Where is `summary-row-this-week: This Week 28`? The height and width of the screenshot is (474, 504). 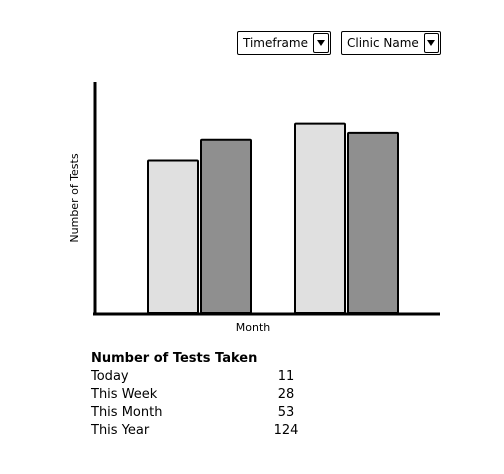 summary-row-this-week: This Week 28 is located at coordinates (206, 395).